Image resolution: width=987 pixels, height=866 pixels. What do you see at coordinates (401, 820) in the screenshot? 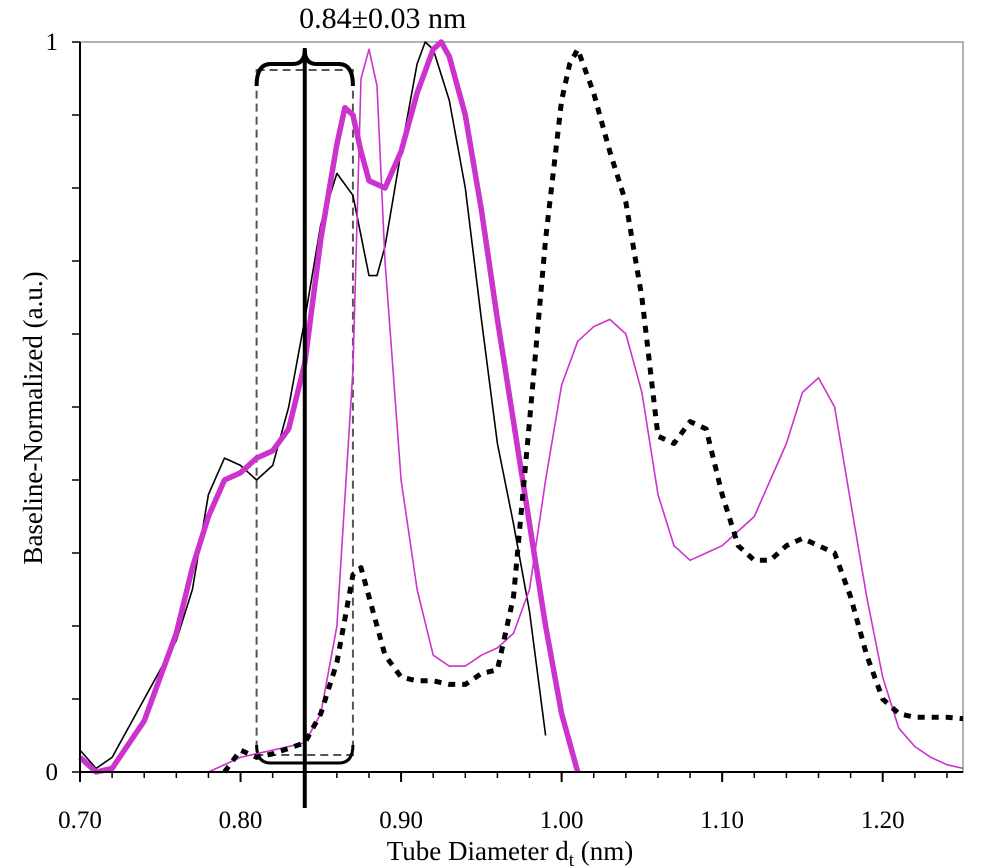
I see `x-tick-label: 0.90` at bounding box center [401, 820].